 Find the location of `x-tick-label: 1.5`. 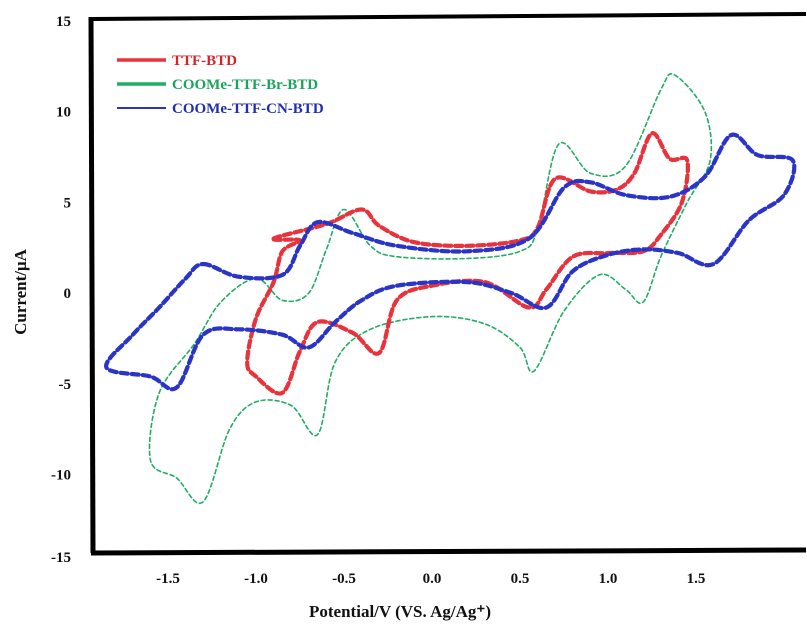

x-tick-label: 1.5 is located at coordinates (696, 579).